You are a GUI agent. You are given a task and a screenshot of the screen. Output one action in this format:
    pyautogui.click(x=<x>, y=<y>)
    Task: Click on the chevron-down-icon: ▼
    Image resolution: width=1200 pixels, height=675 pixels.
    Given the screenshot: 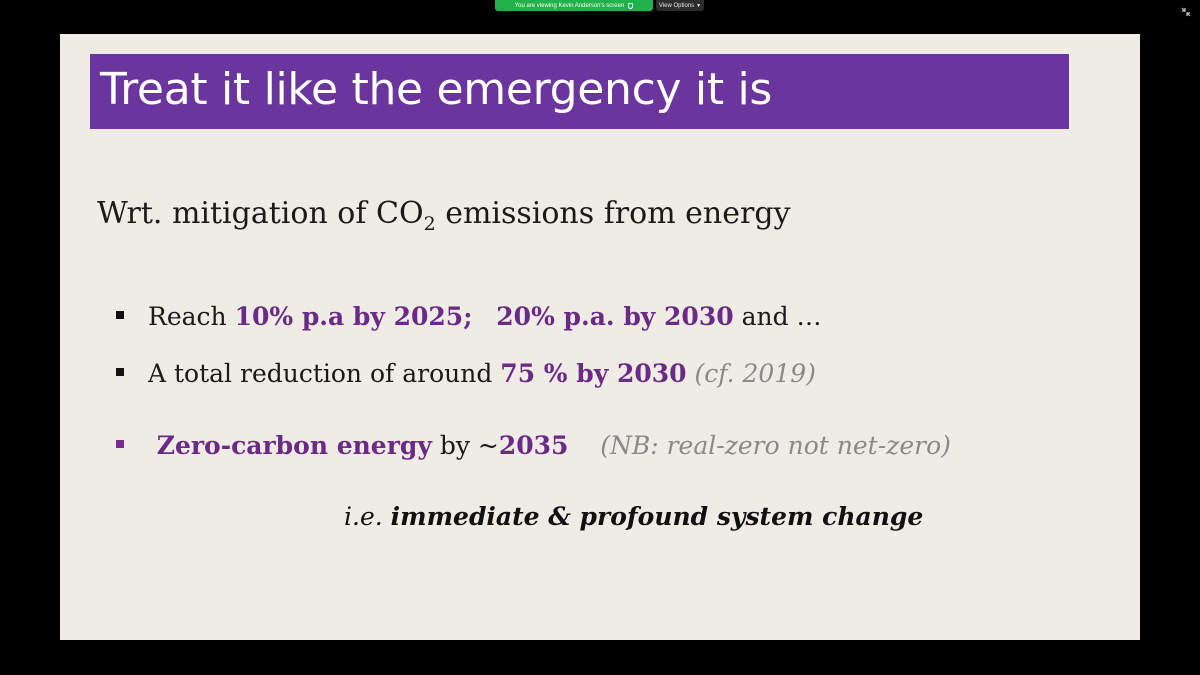 What is the action you would take?
    pyautogui.click(x=699, y=5)
    